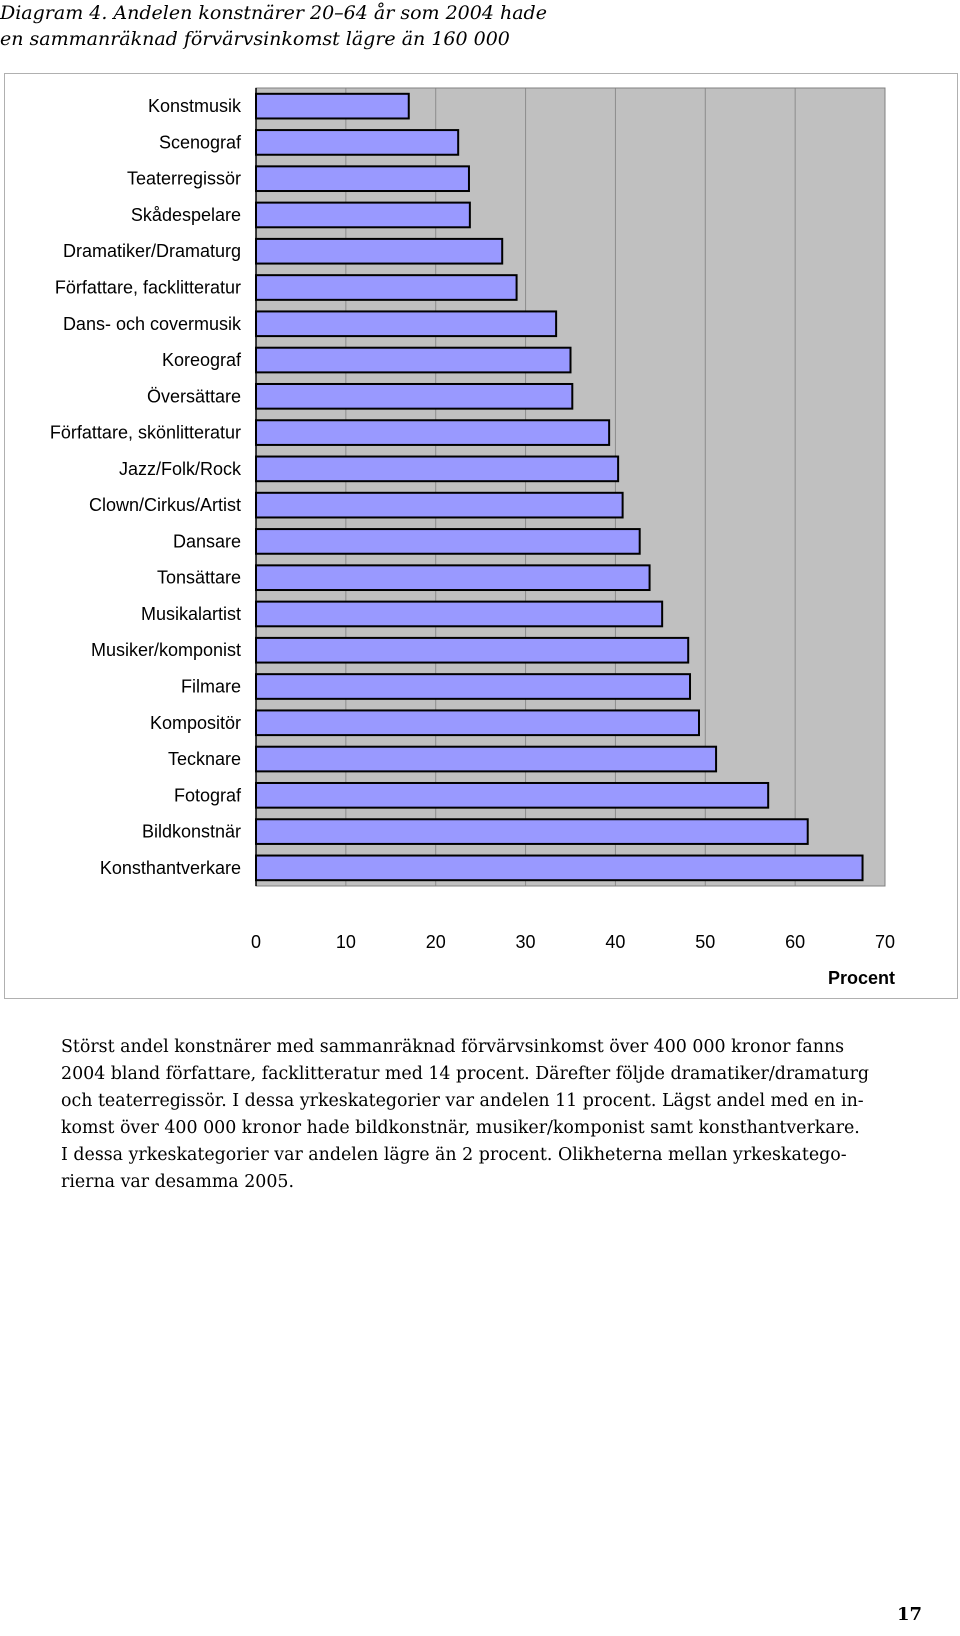  What do you see at coordinates (145, 433) in the screenshot?
I see `category-label: Författare, skönlitteratur` at bounding box center [145, 433].